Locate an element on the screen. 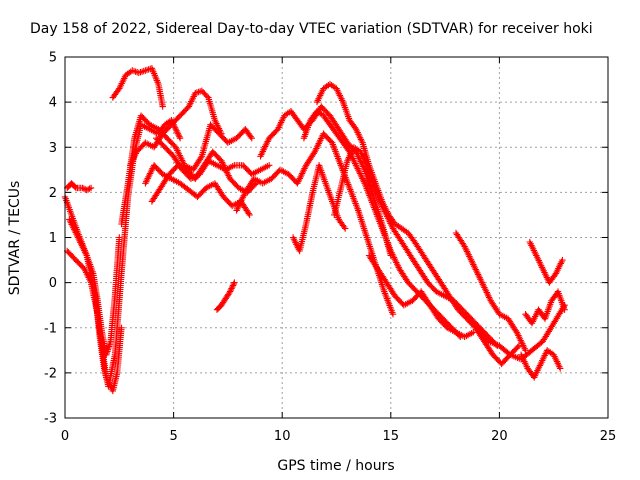 This screenshot has height=480, width=640. y-tick-label: 3 is located at coordinates (53, 148).